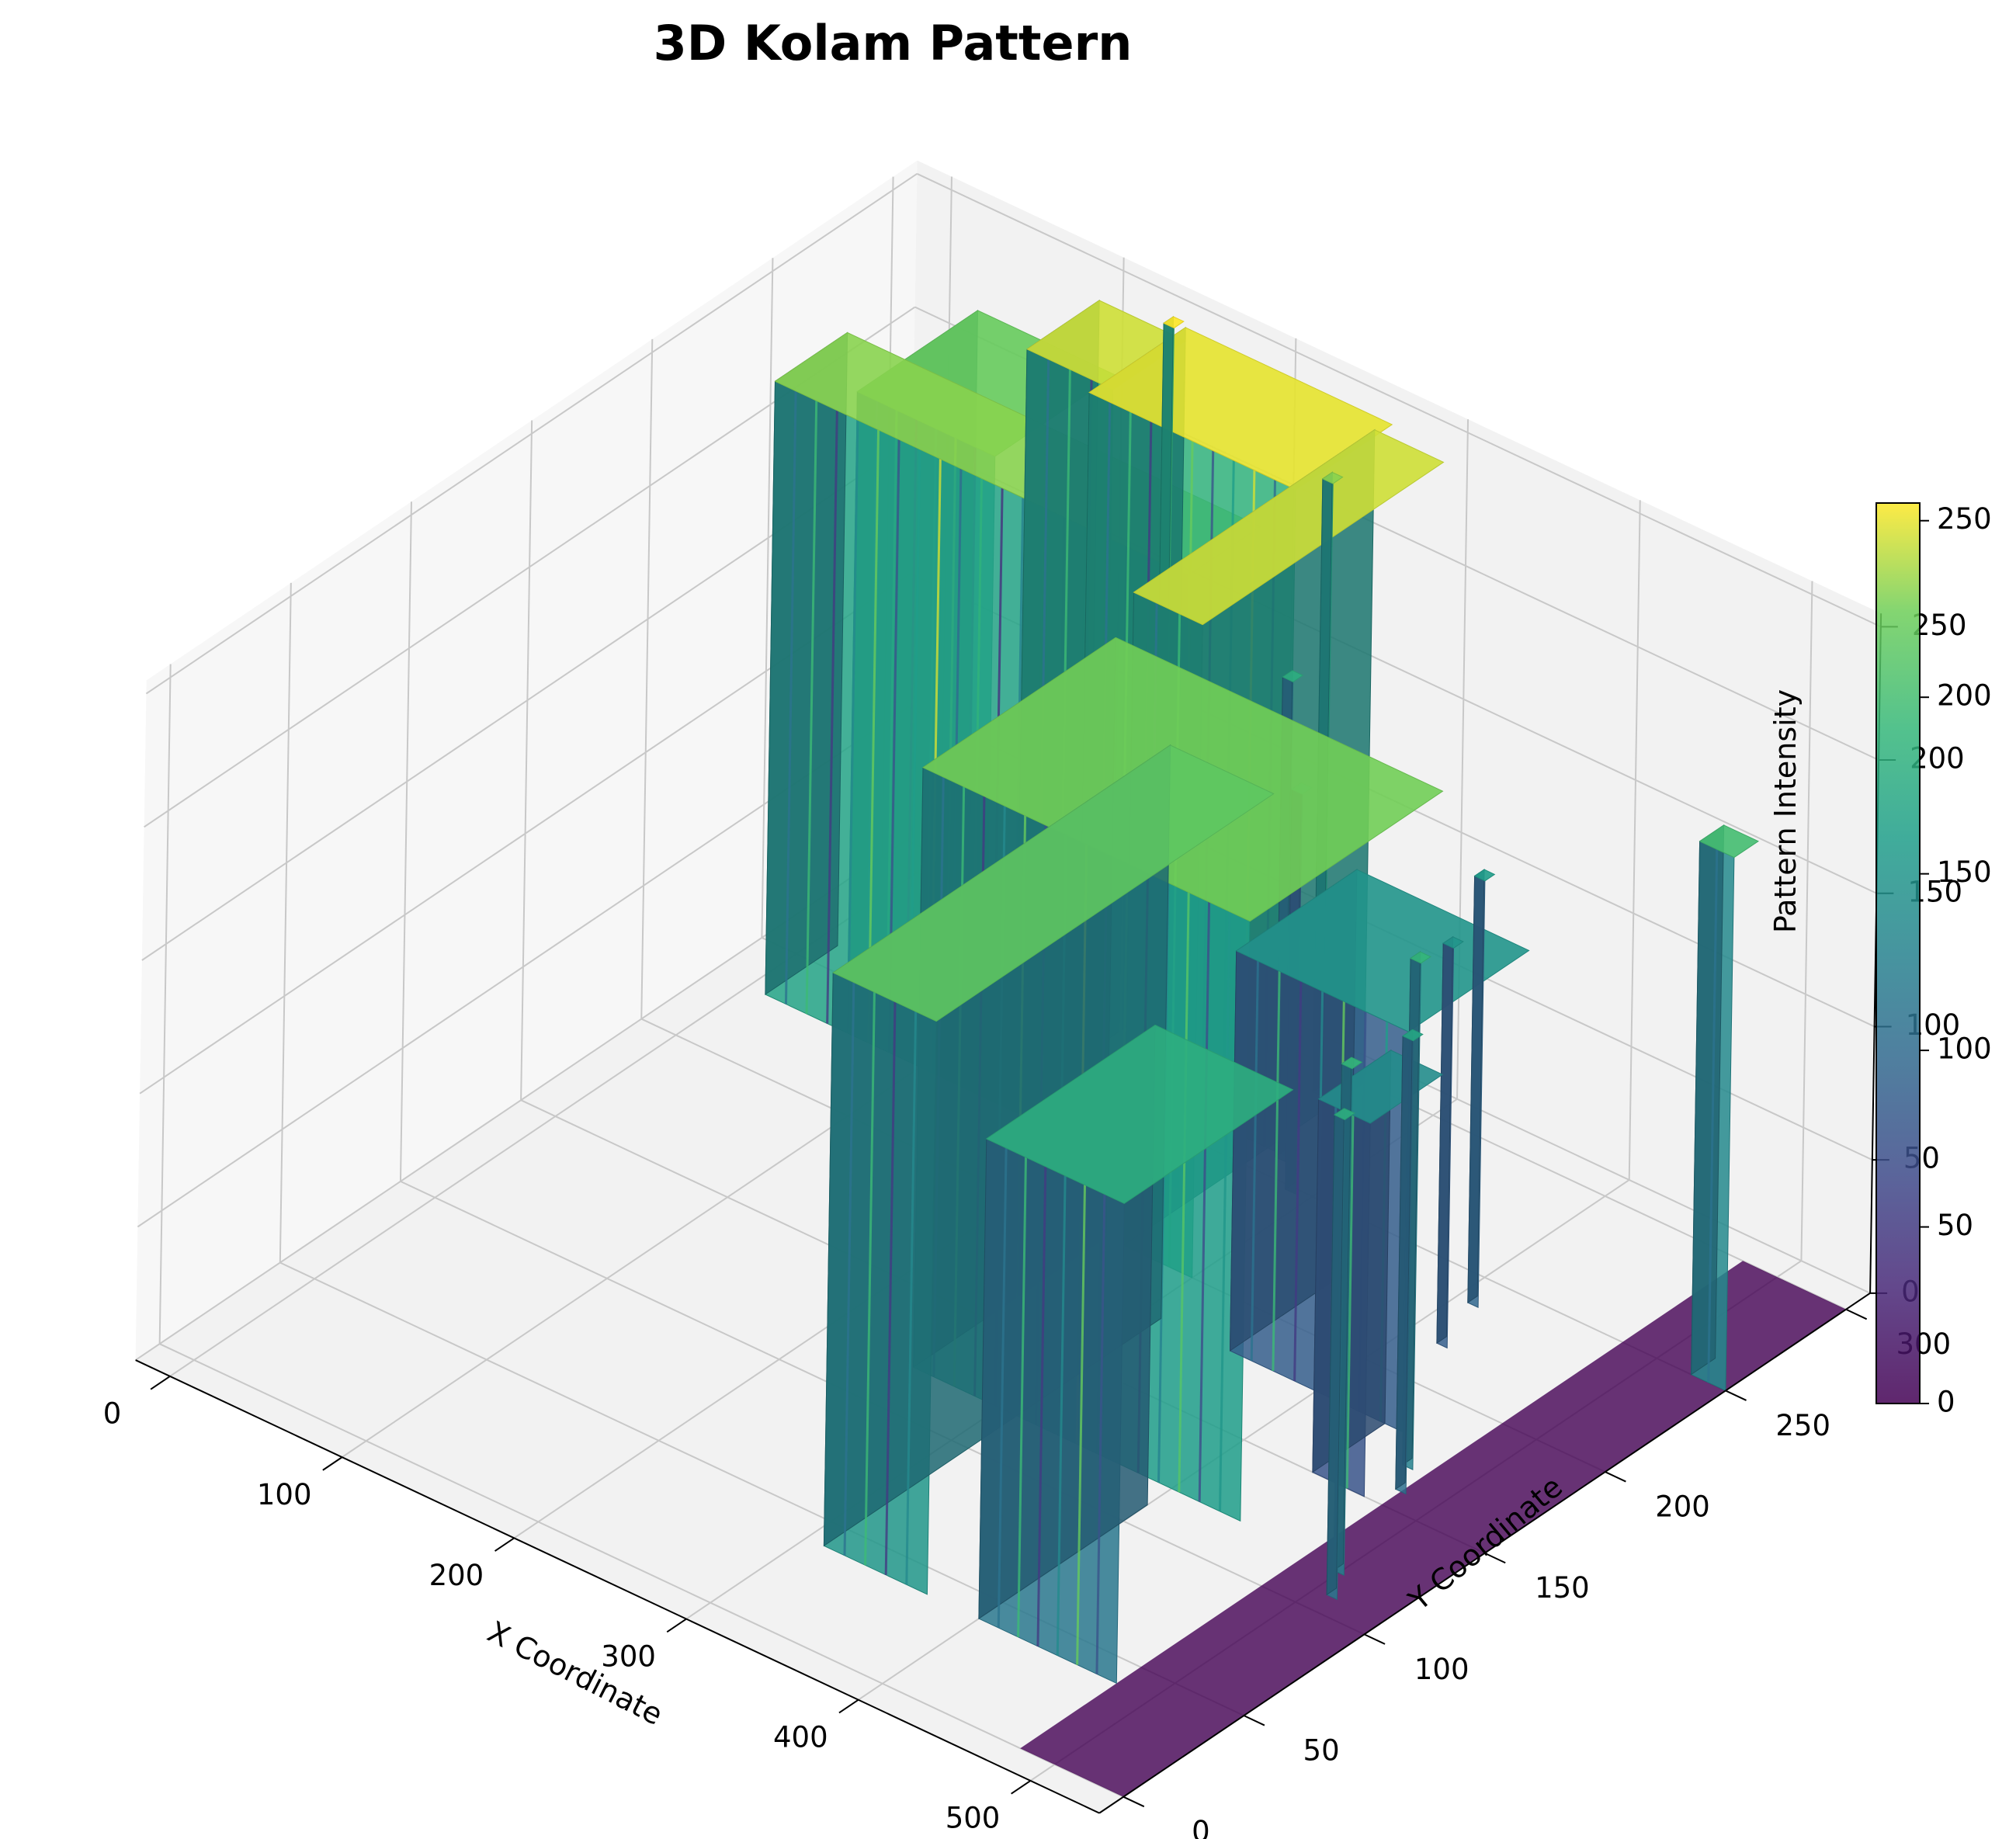  I want to click on colorbar-ticks: 0 50 100 150 200 250, so click(1956, 960).